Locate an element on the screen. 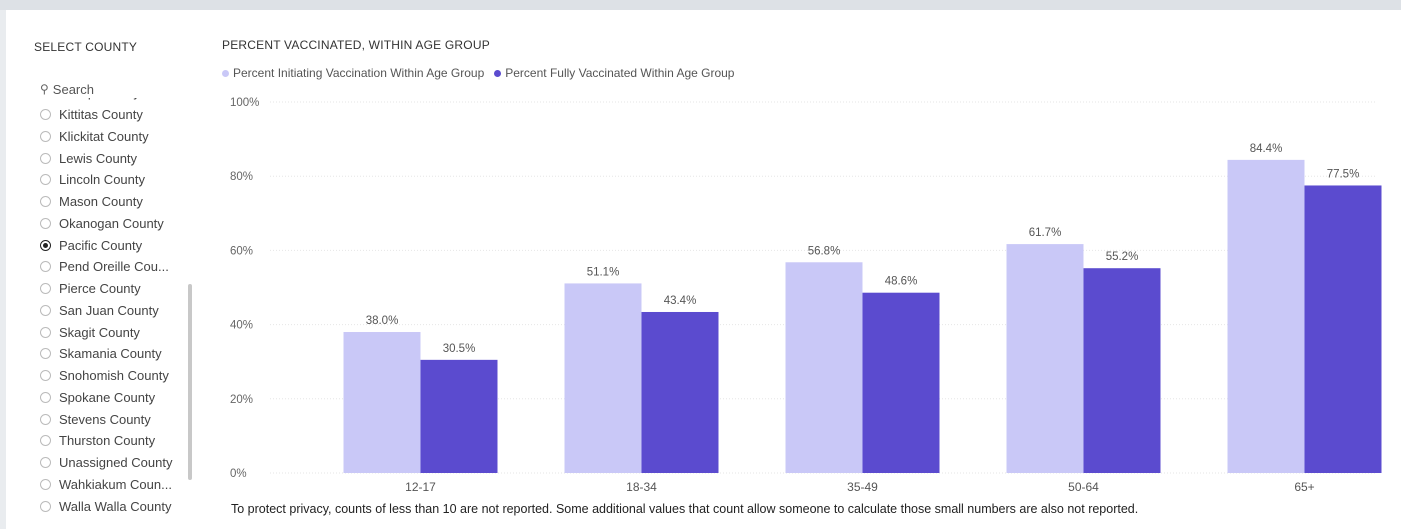 The width and height of the screenshot is (1401, 529). county-item: Okanogan County is located at coordinates (120, 224).